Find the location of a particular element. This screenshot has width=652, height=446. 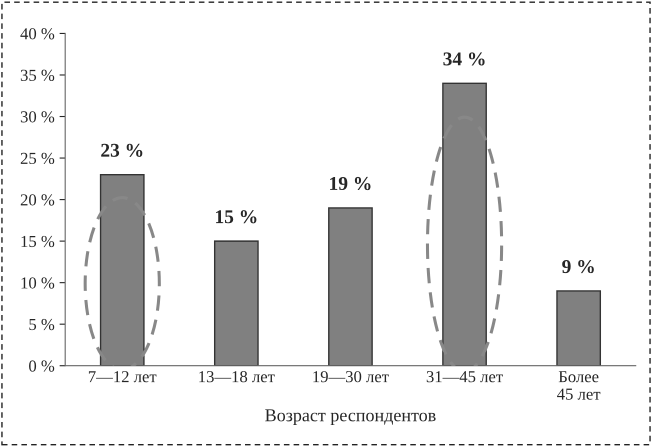

y-tick-label: 40 % is located at coordinates (37, 34).